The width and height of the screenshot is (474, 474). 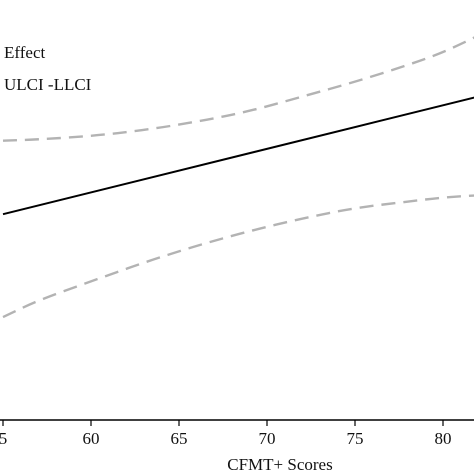 I want to click on x-tick-label: 70, so click(x=267, y=438).